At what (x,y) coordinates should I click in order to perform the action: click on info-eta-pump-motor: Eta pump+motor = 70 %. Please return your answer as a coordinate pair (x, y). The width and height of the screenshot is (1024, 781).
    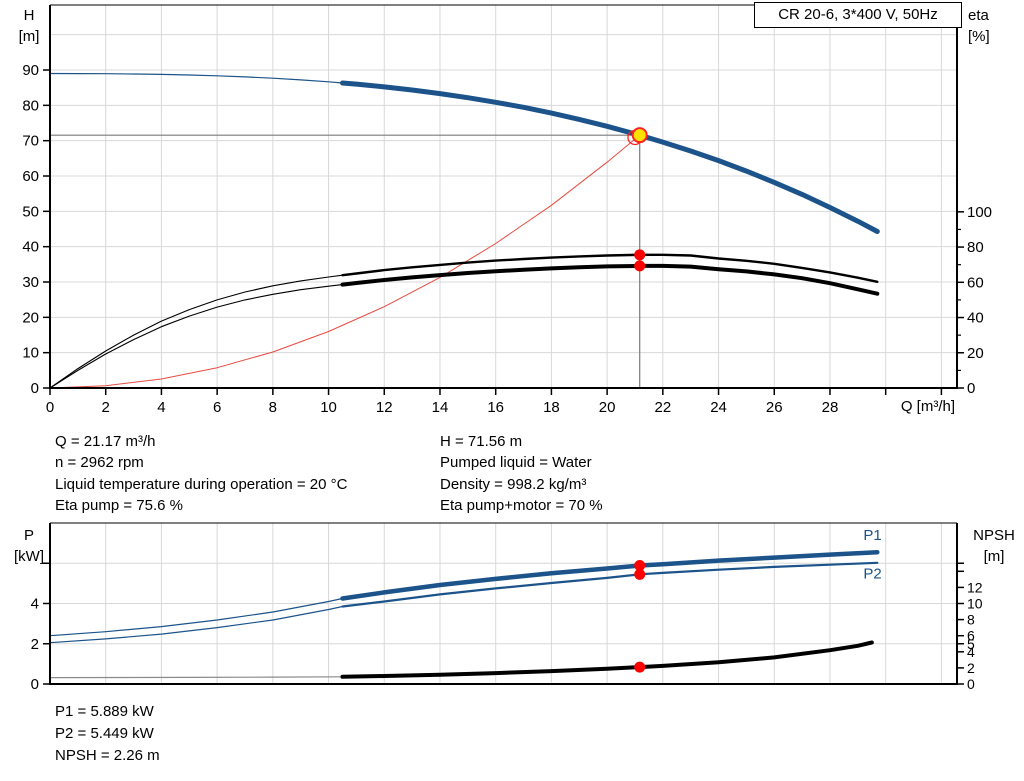
    Looking at the image, I should click on (521, 505).